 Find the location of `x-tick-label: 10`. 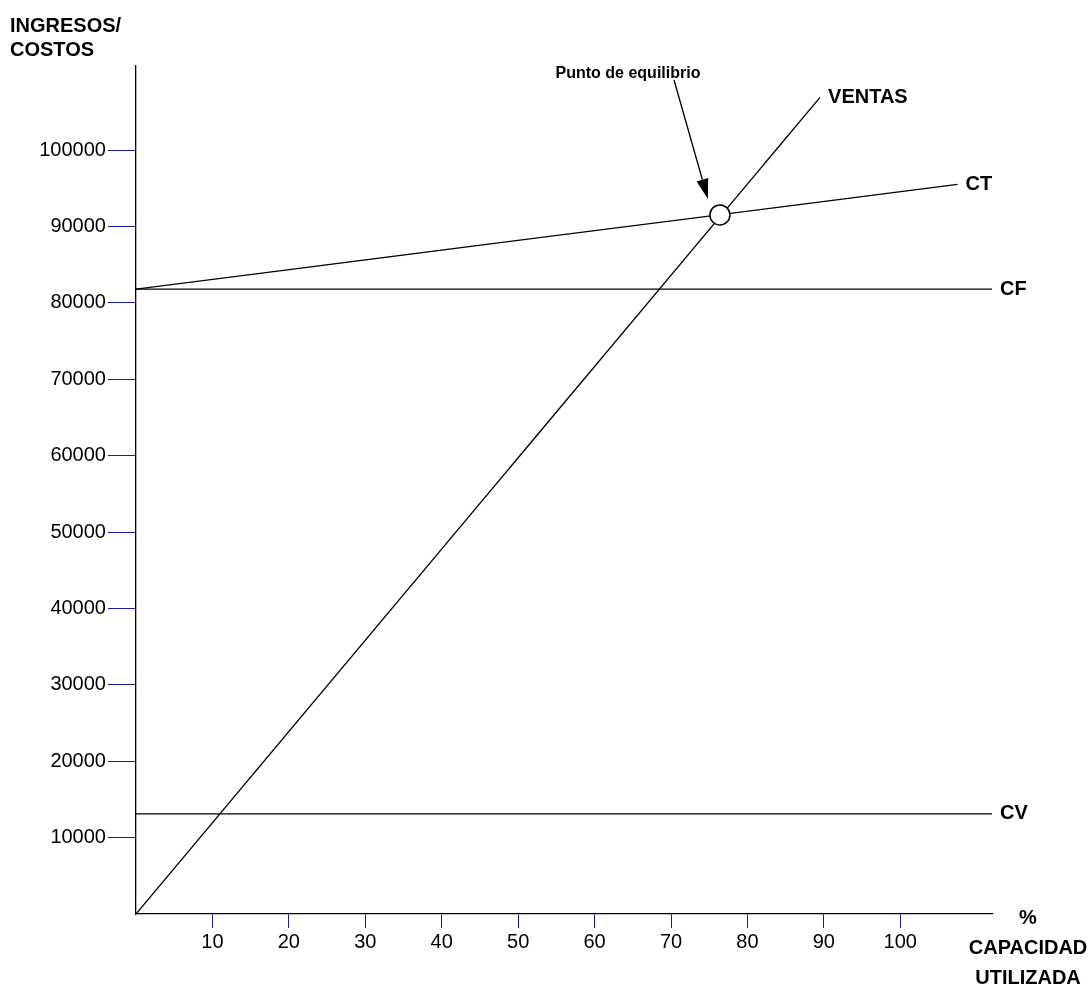

x-tick-label: 10 is located at coordinates (212, 940).